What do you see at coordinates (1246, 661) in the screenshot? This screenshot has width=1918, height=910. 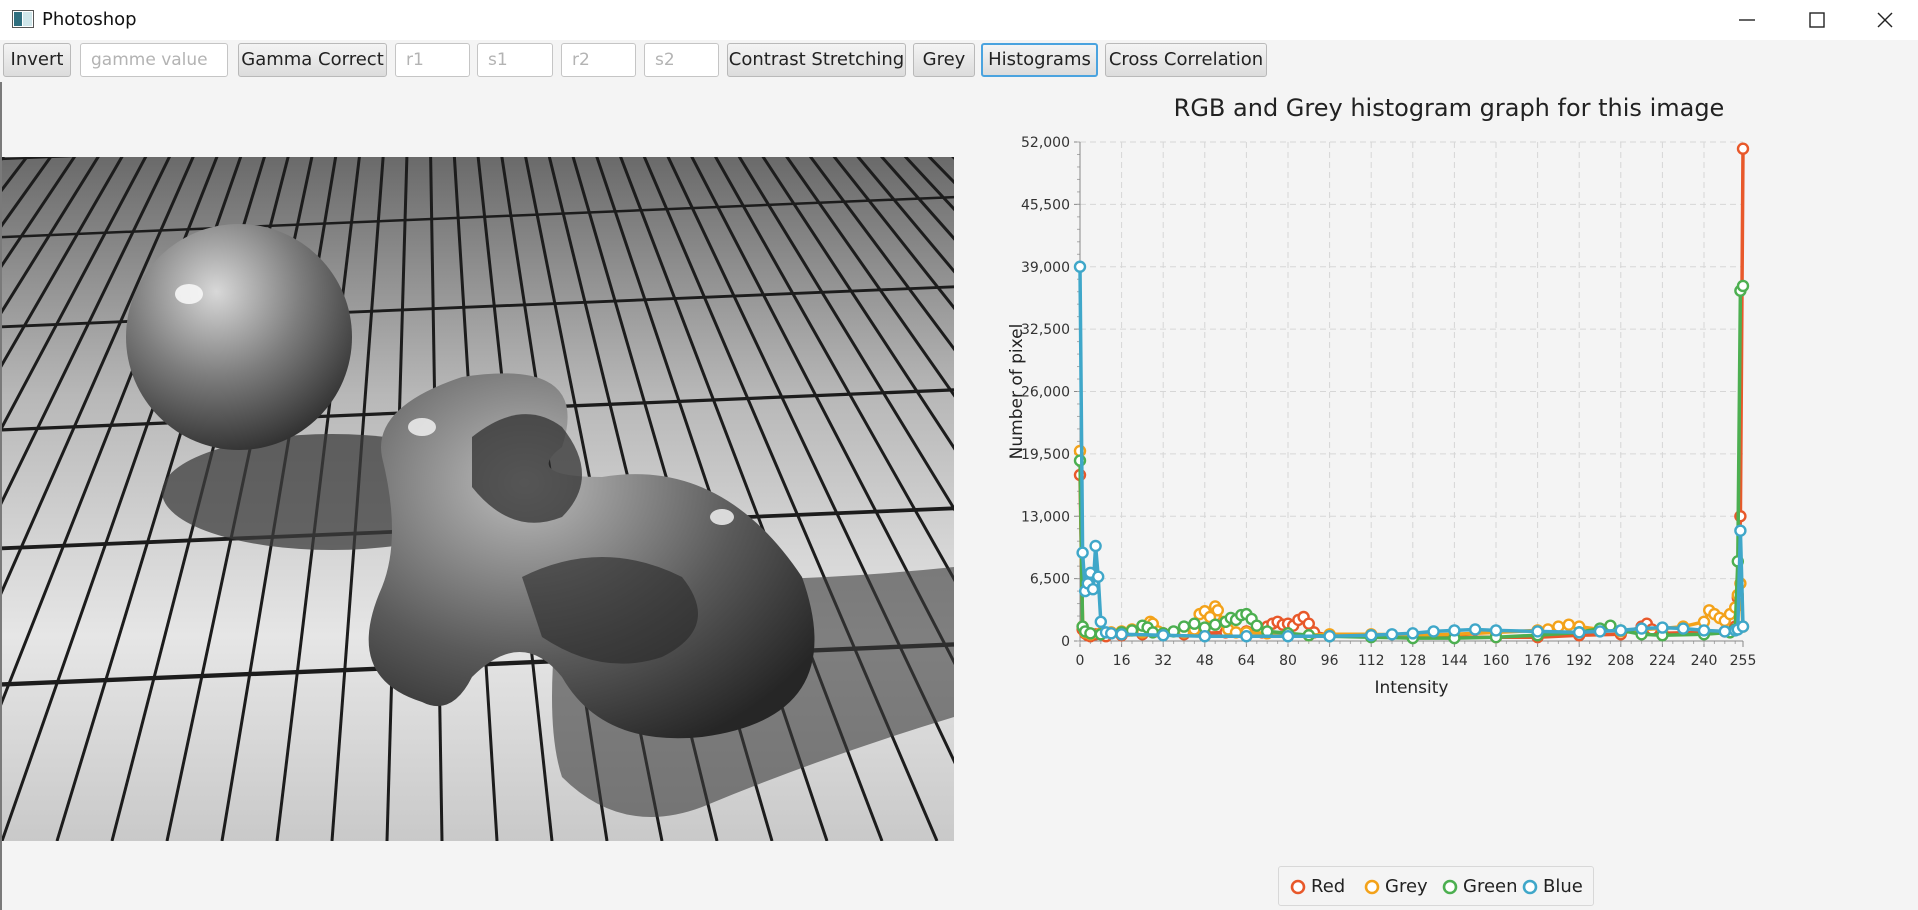 I see `x-tick-label: 64` at bounding box center [1246, 661].